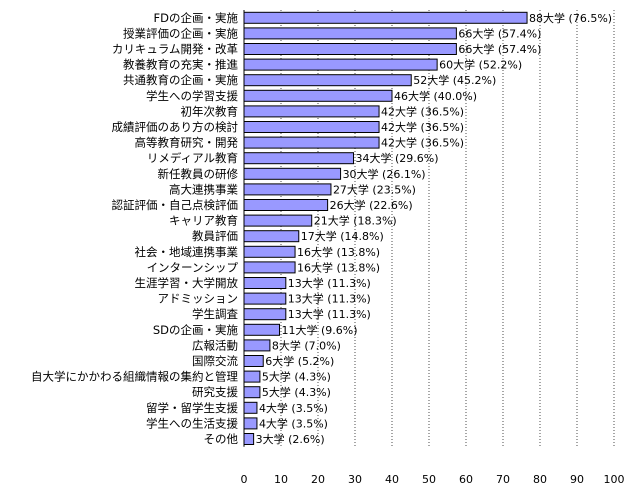 This screenshot has width=639, height=492. I want to click on data-label-23: 5大学 (4.3%), so click(296, 377).